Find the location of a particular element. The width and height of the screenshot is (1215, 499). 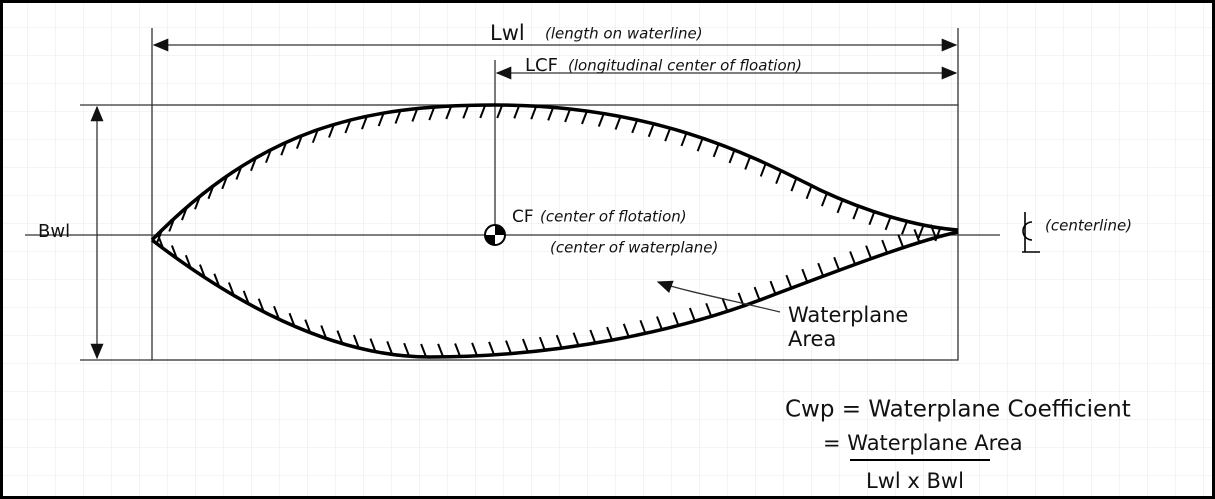

cf-label: (center of flotation) is located at coordinates (613, 217).